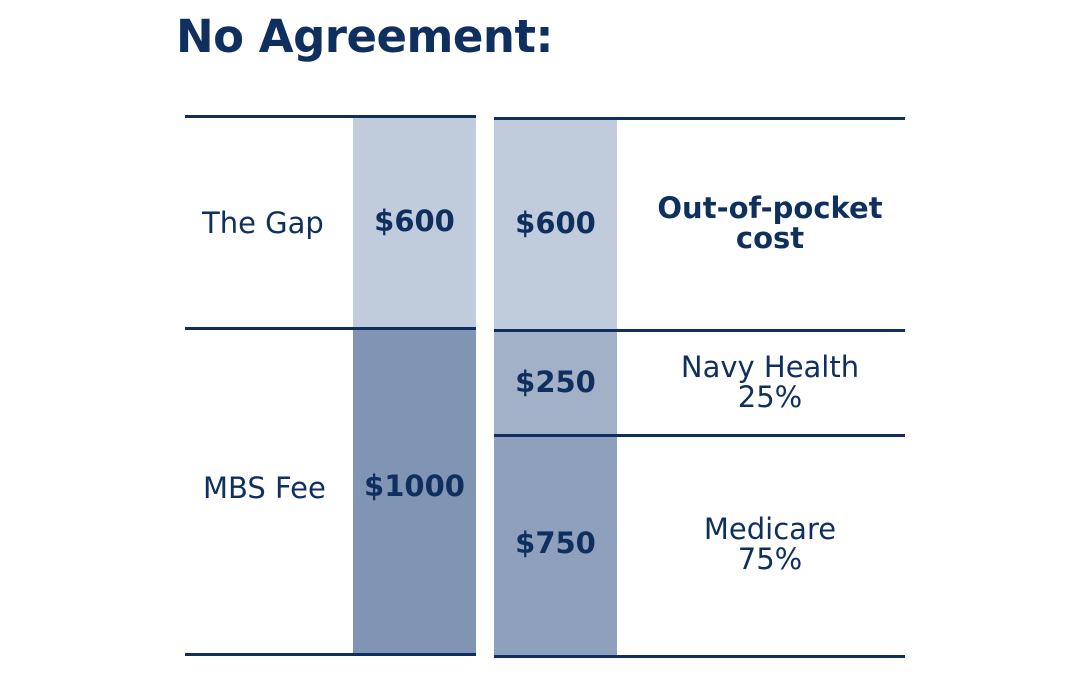  Describe the element at coordinates (330, 328) in the screenshot. I see `left-middle-divider` at that location.